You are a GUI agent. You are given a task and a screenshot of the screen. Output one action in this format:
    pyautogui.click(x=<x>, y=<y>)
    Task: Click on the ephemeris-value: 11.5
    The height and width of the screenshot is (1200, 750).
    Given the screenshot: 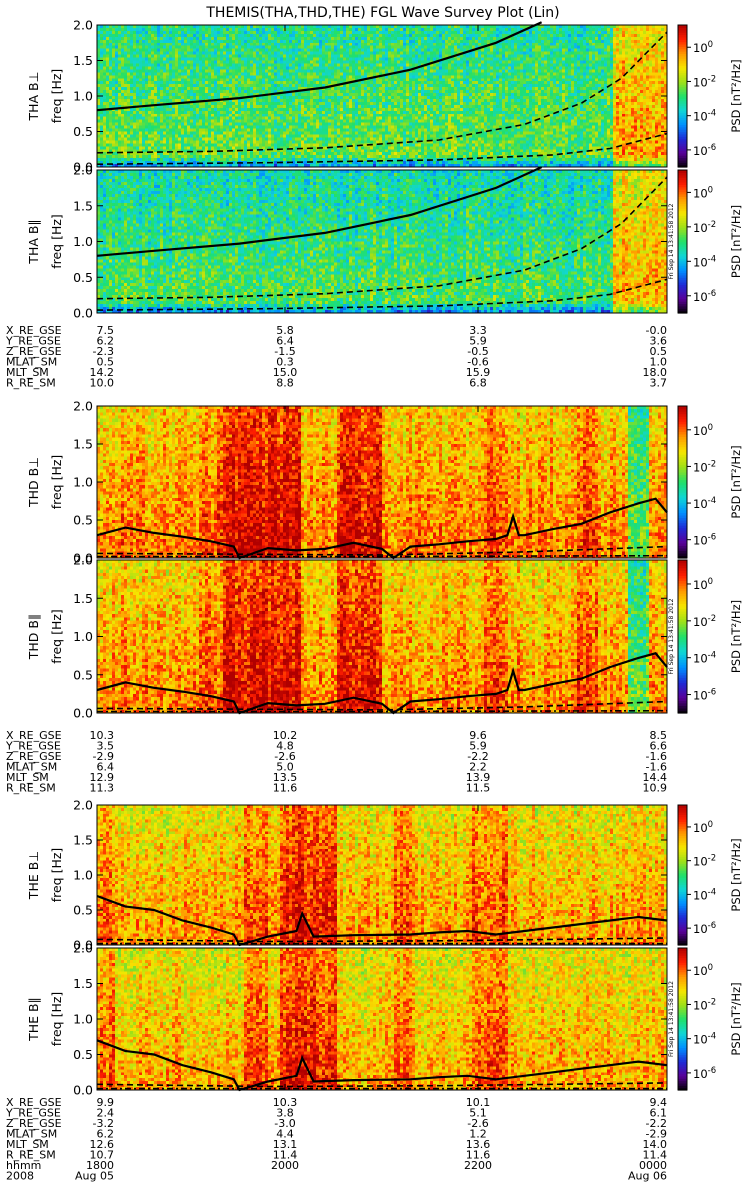 What is the action you would take?
    pyautogui.click(x=478, y=788)
    